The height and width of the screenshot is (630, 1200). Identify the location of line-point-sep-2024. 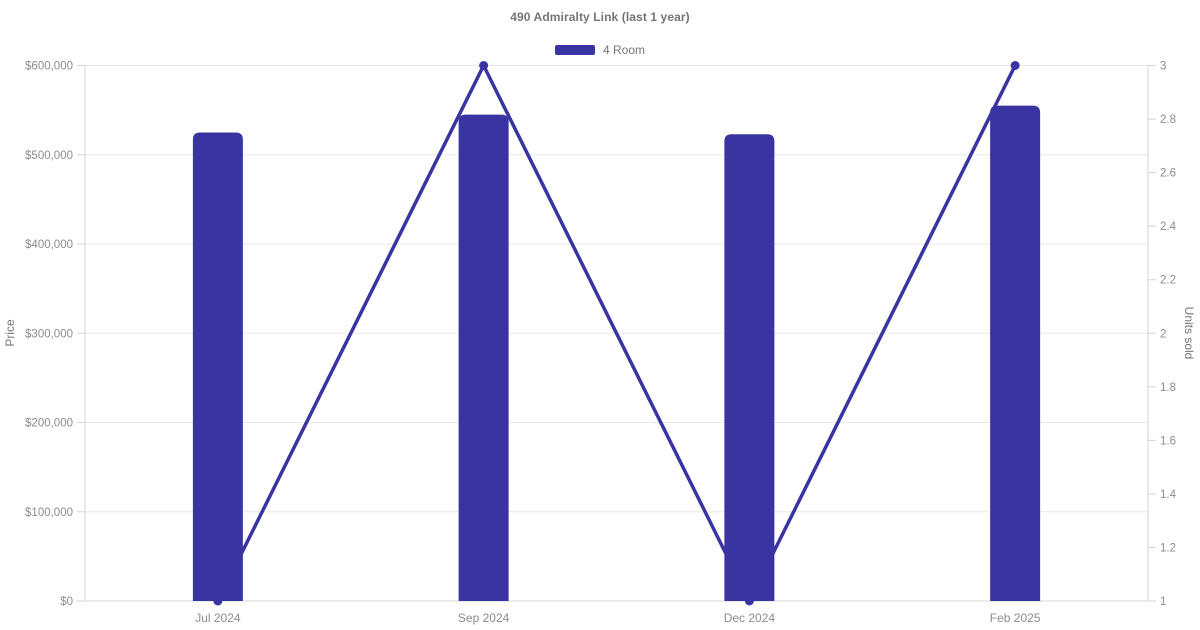
(484, 65).